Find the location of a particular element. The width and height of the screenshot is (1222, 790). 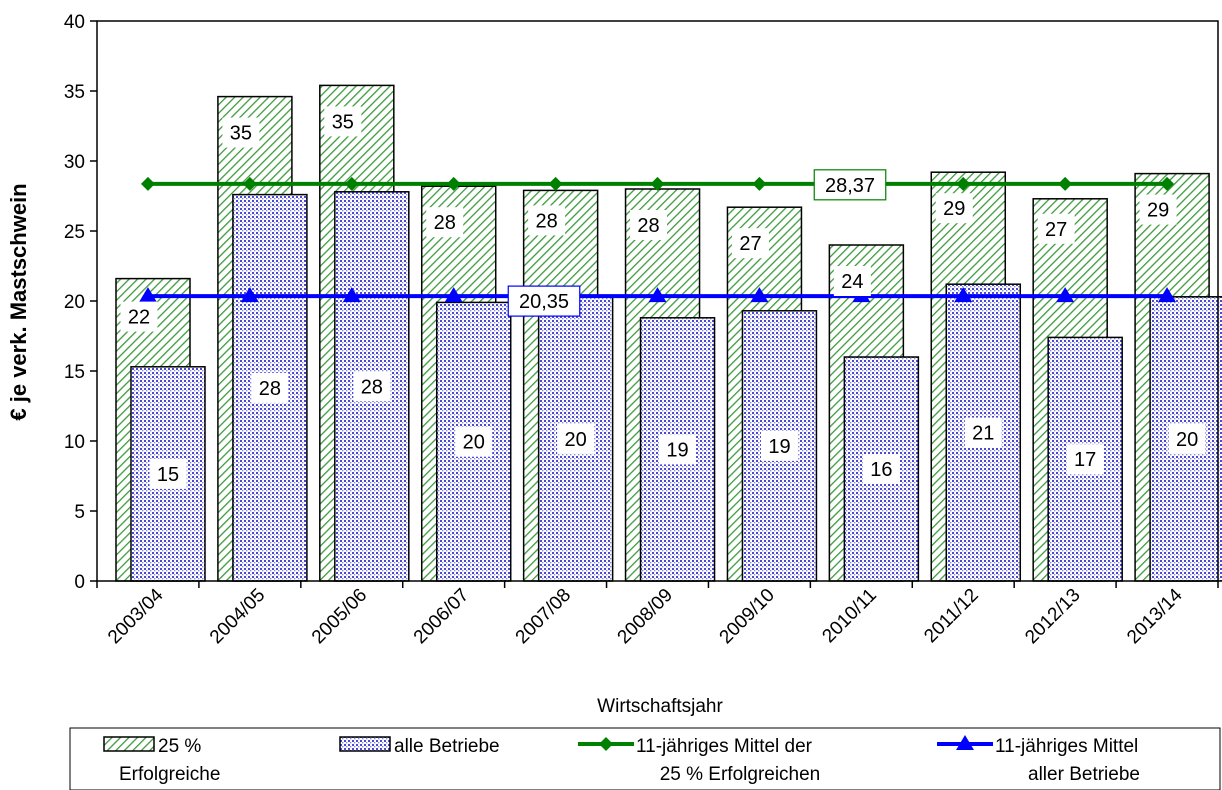

x-tick-label: 2008/09 is located at coordinates (645, 616).